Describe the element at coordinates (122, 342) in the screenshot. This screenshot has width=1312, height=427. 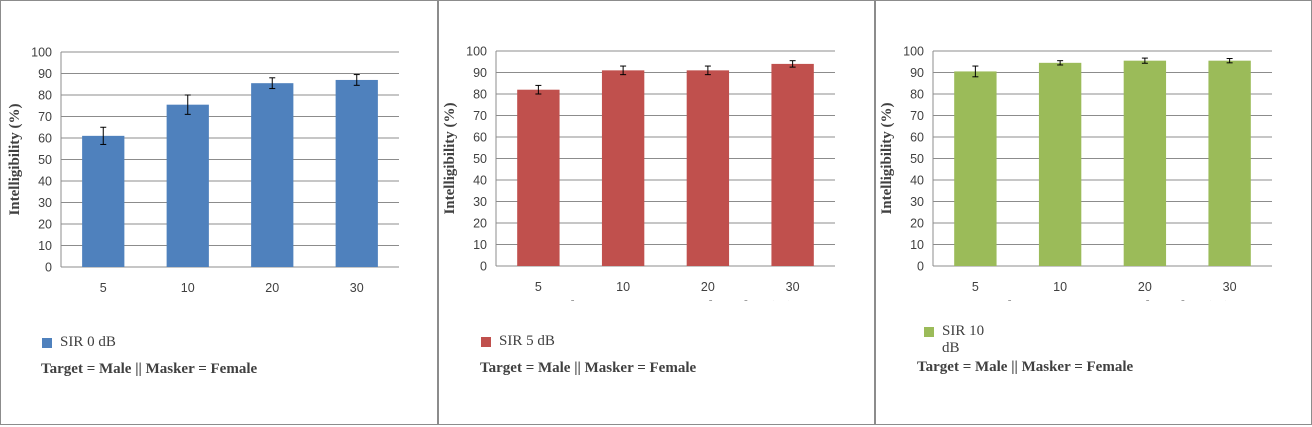
I see `legend: SIR 0 dB` at that location.